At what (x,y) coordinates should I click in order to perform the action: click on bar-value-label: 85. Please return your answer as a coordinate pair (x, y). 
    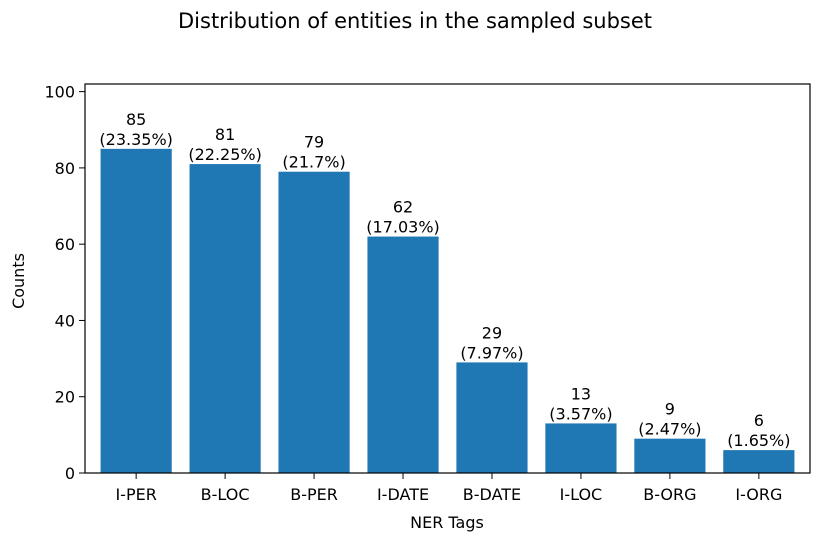
    Looking at the image, I should click on (136, 119).